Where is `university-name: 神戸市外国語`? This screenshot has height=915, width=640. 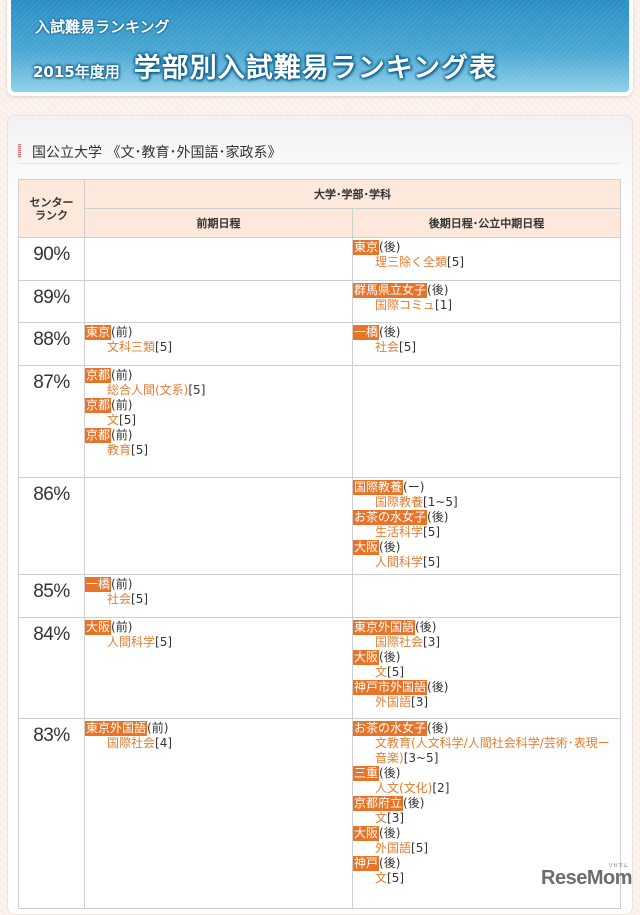
university-name: 神戸市外国語 is located at coordinates (390, 687).